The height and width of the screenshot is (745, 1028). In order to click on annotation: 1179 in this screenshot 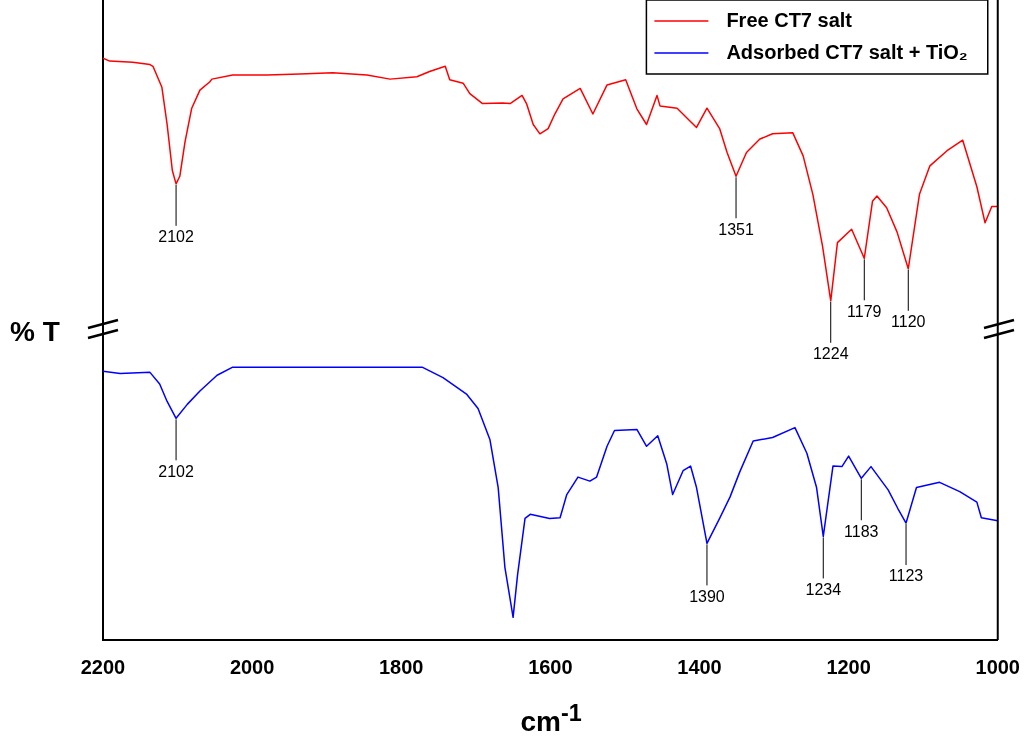, I will do `click(864, 311)`.